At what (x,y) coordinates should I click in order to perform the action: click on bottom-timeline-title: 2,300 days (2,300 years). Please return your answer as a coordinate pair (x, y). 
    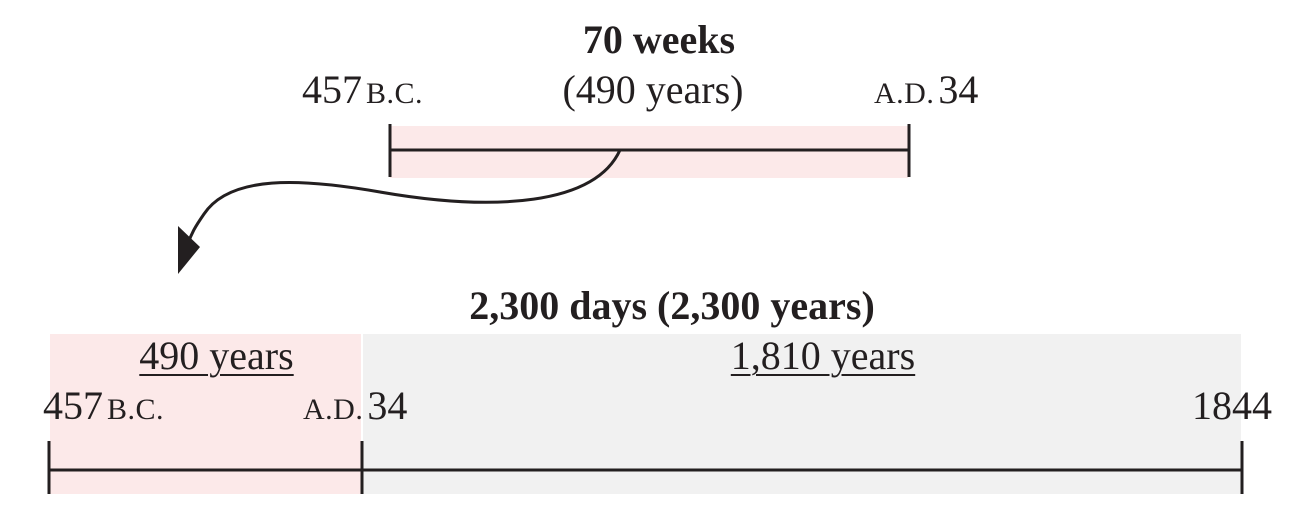
    Looking at the image, I should click on (672, 305).